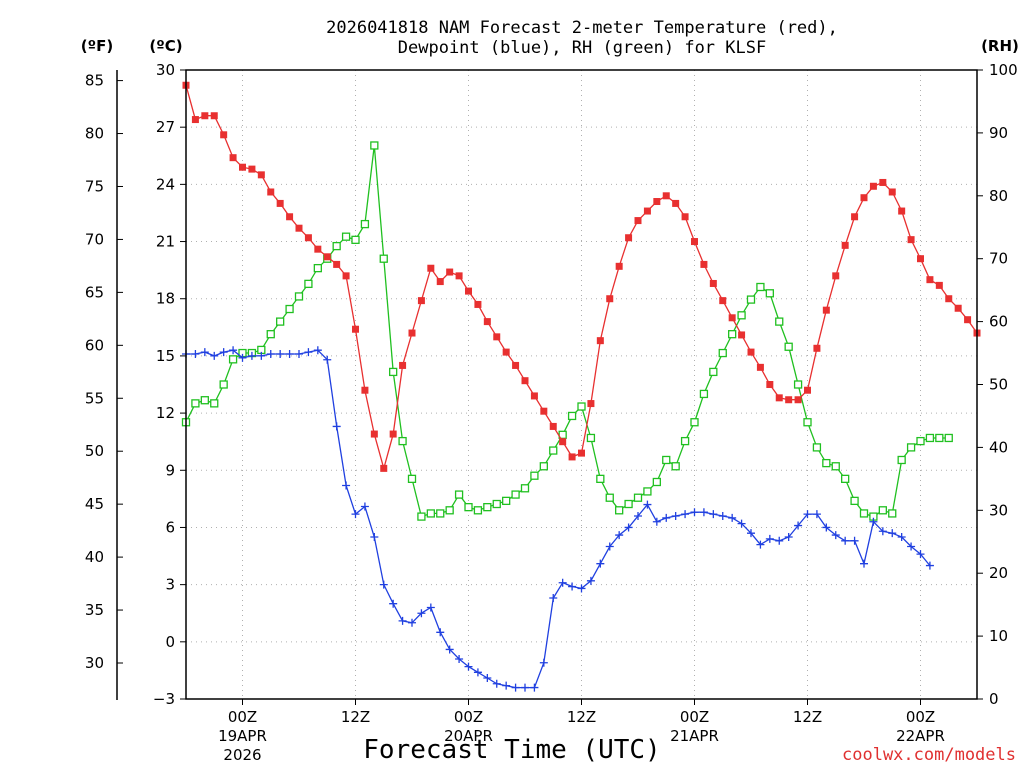 The width and height of the screenshot is (1024, 768). What do you see at coordinates (694, 717) in the screenshot?
I see `x-tick-label: 00Z` at bounding box center [694, 717].